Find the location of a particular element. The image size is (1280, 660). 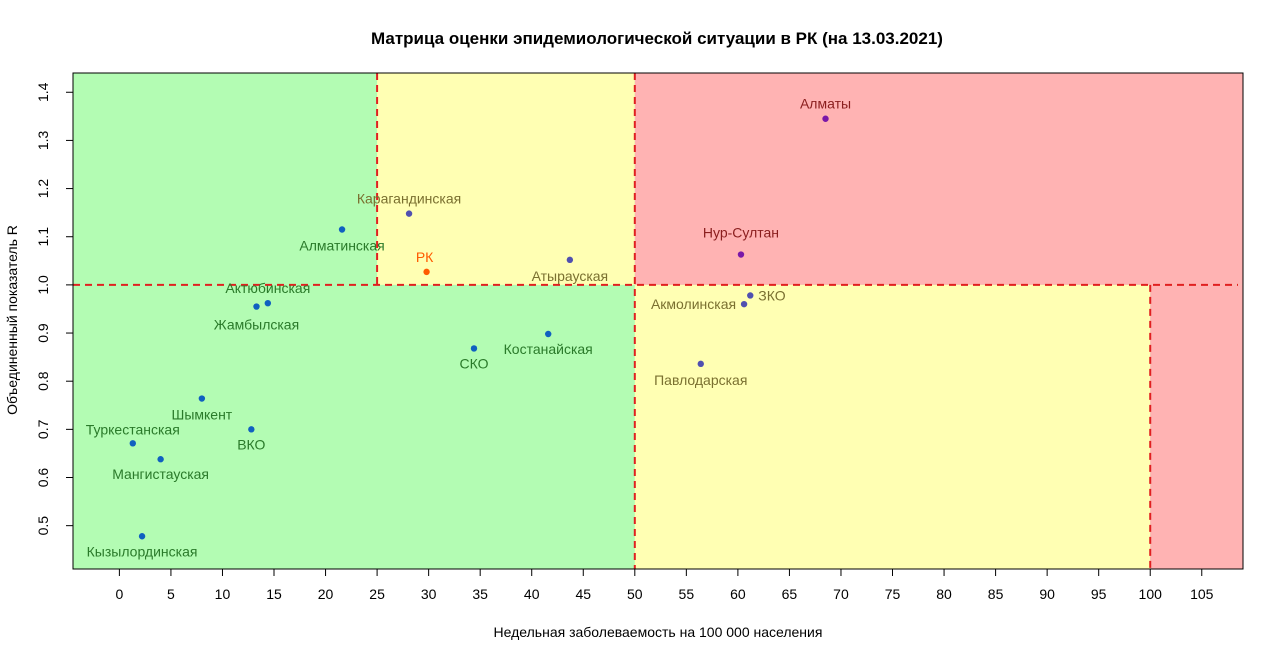

x-tick-label: 65 is located at coordinates (790, 594).